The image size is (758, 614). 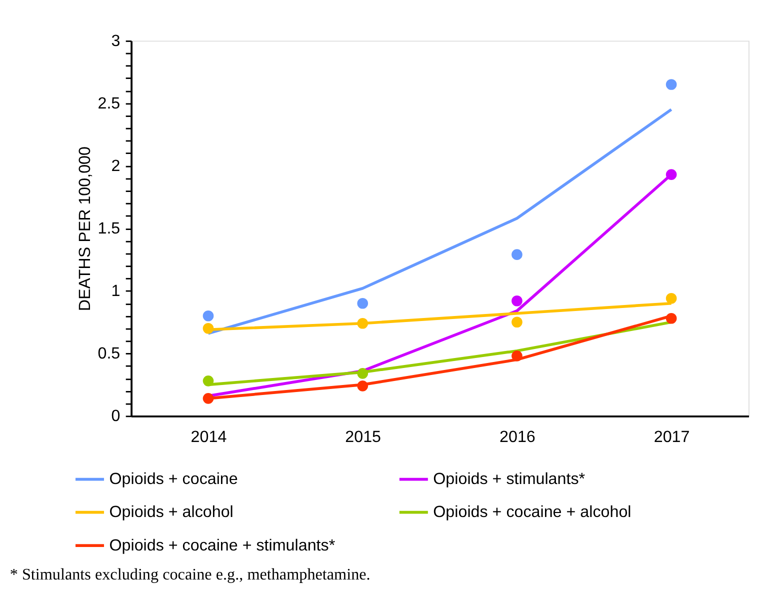 I want to click on legend-label: Opioids + cocaine + stimulants*, so click(x=222, y=545).